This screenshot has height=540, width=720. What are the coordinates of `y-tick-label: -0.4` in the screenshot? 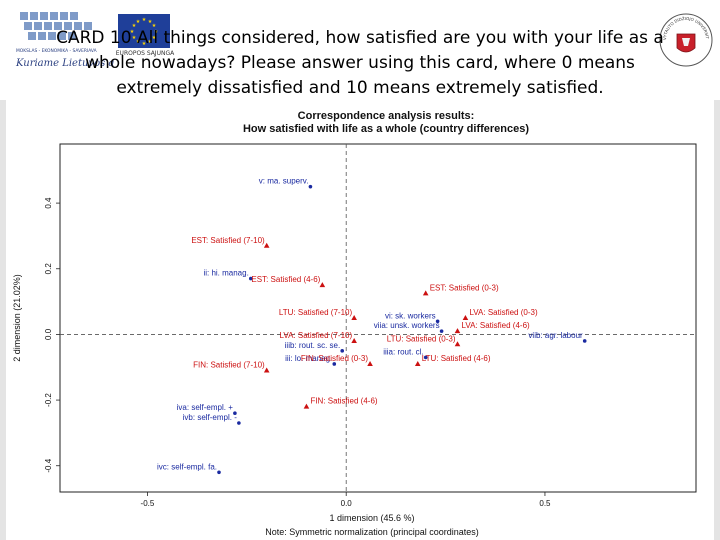 It's located at (48, 465).